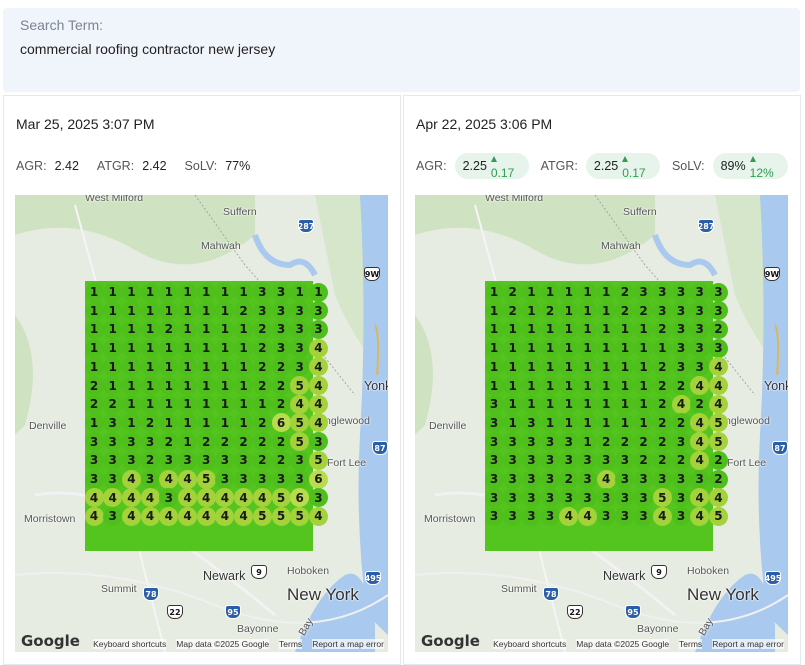 Image resolution: width=805 pixels, height=665 pixels. What do you see at coordinates (748, 643) in the screenshot?
I see `report-map-error-link: Report a map error` at bounding box center [748, 643].